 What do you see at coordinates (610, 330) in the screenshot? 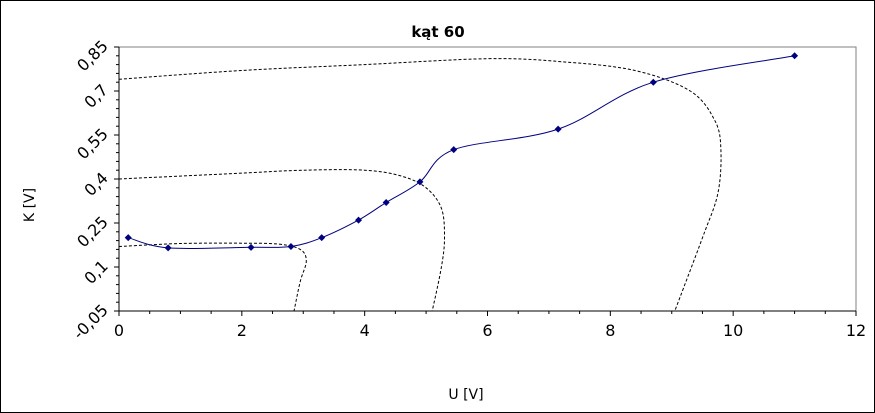
I see `x-tick-label: 8` at bounding box center [610, 330].